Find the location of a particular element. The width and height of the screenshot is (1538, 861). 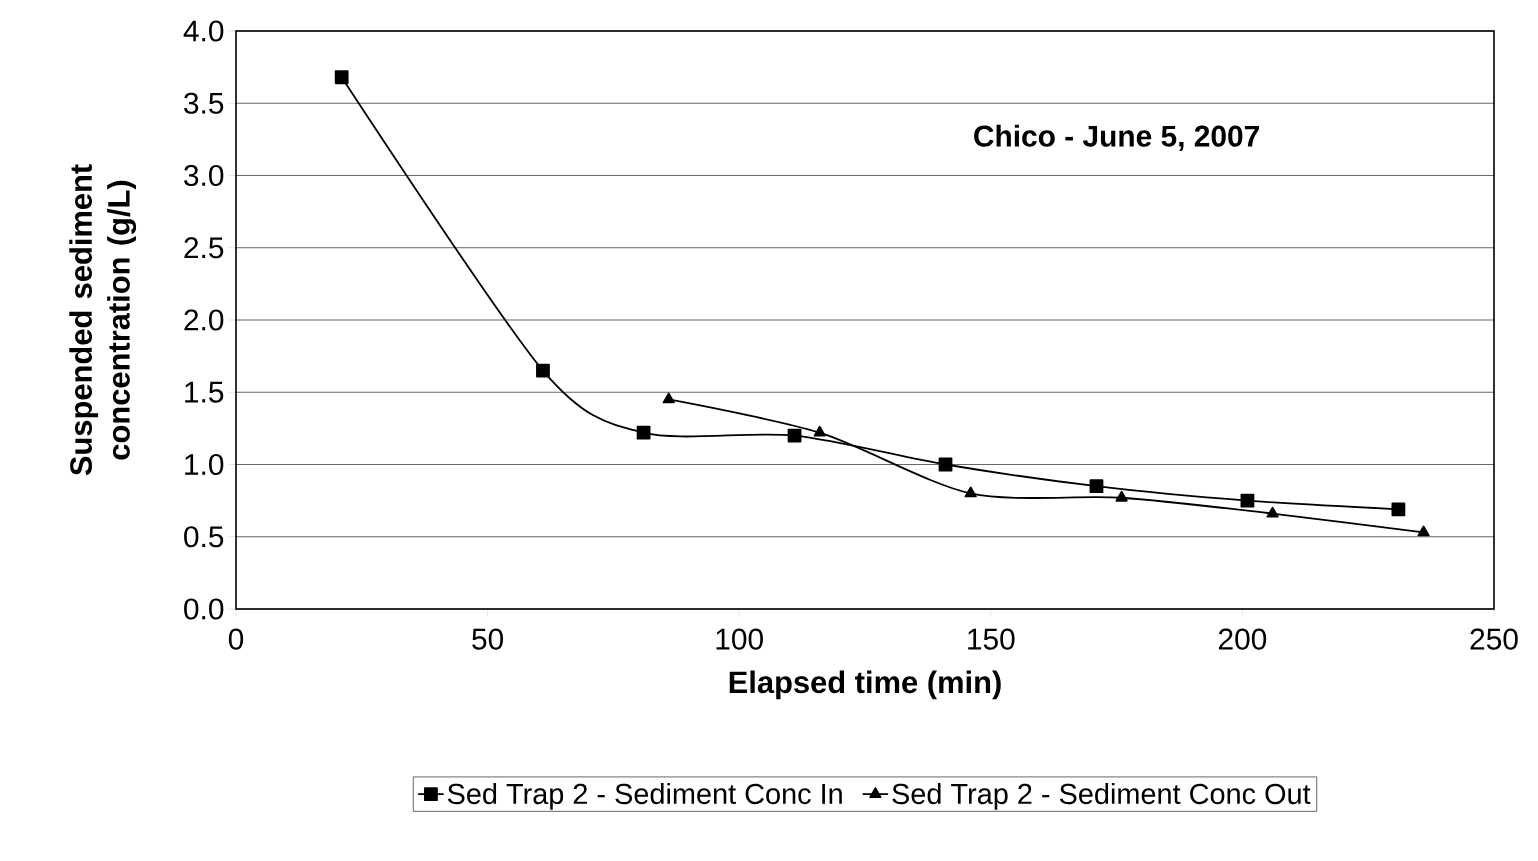

y-axis-title: Suspended sediment concentration (g/L) is located at coordinates (103, 320).